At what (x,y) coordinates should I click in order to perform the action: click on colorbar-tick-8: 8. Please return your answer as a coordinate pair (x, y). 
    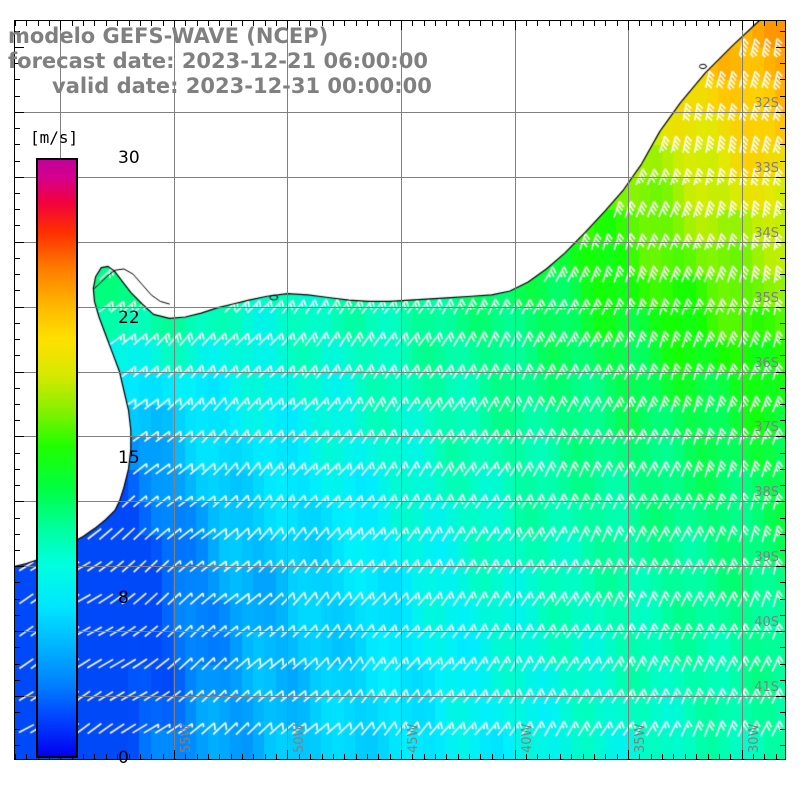
    Looking at the image, I should click on (123, 598).